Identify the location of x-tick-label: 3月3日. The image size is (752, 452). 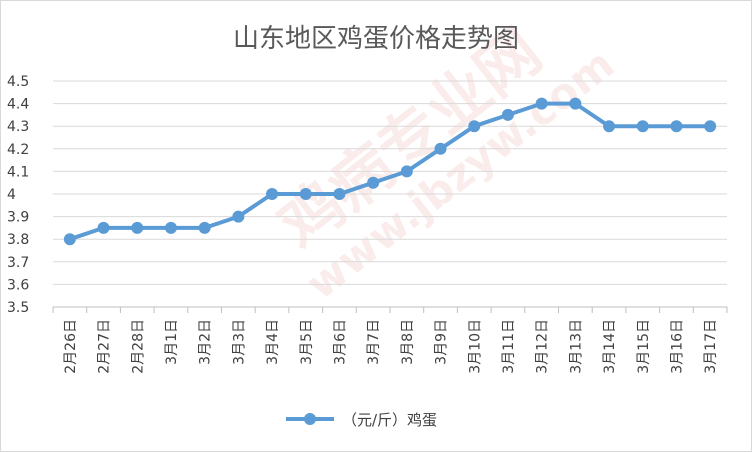
(239, 342).